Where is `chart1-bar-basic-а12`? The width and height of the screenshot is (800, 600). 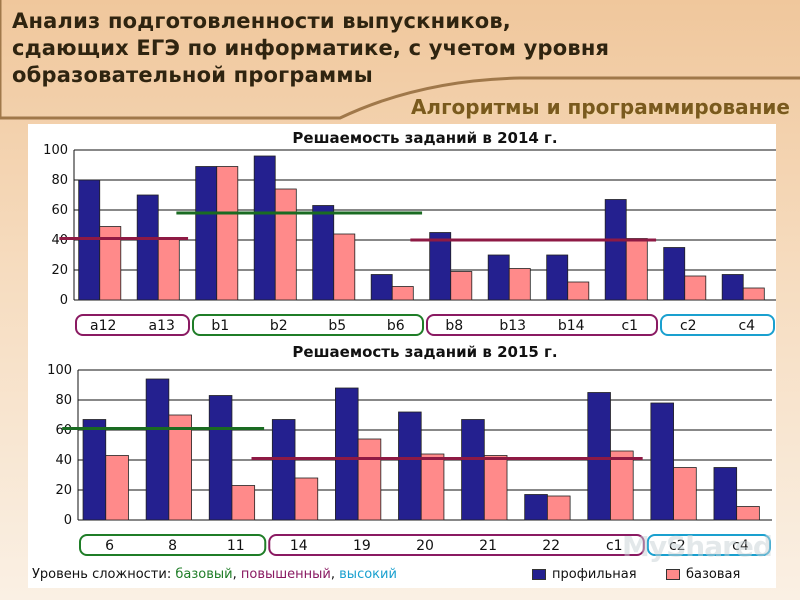
chart1-bar-basic-а12 is located at coordinates (110, 263).